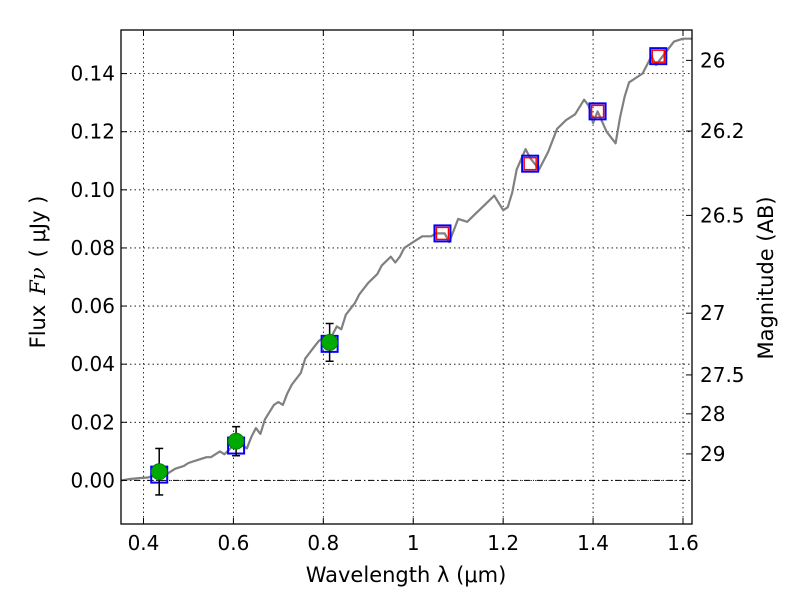  I want to click on y-tick-label: 0.12, so click(92, 132).